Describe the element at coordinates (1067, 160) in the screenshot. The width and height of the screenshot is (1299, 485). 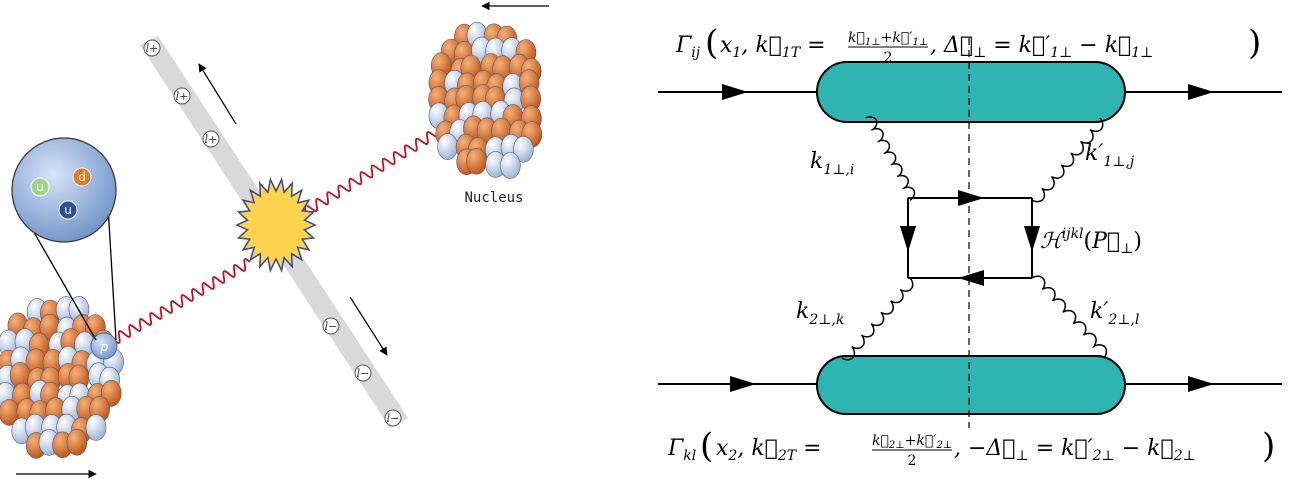
I see `gluon-k1j` at that location.